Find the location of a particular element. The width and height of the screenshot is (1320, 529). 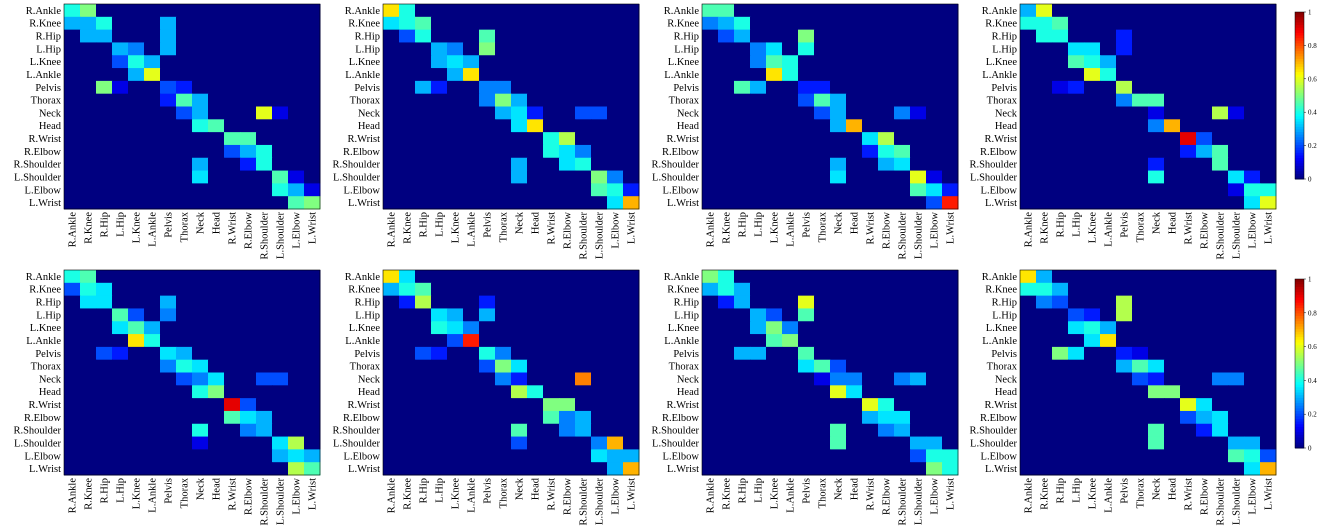

column-label: L.Elbow is located at coordinates (297, 496).